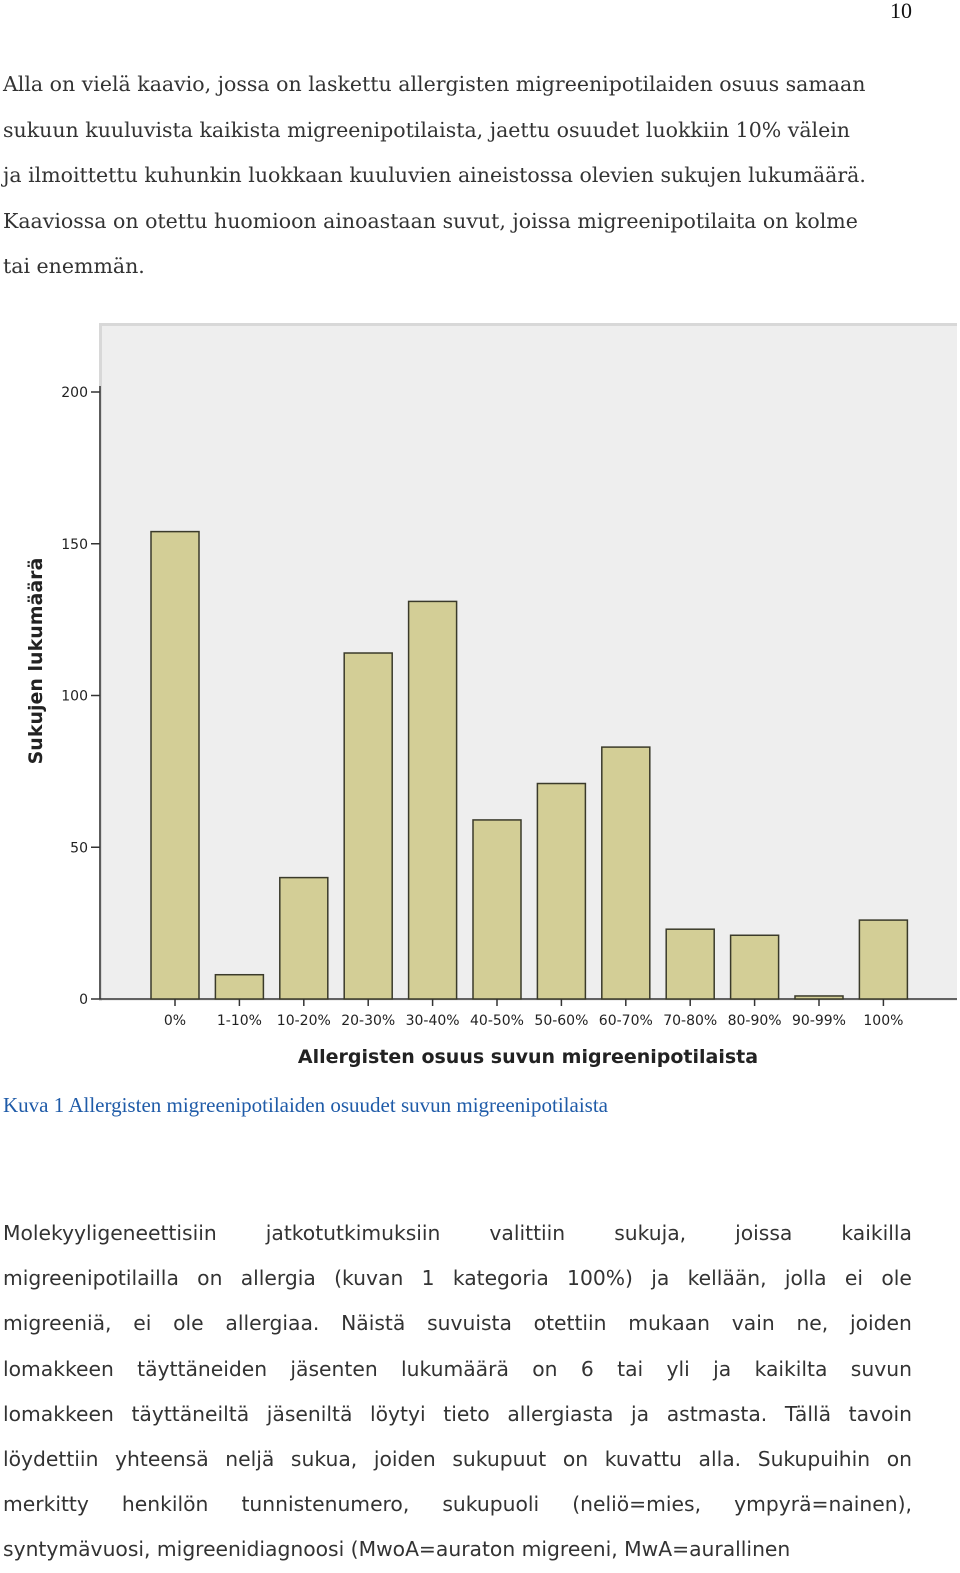 This screenshot has height=1573, width=960. I want to click on body-word: sukupuoli, so click(491, 1504).